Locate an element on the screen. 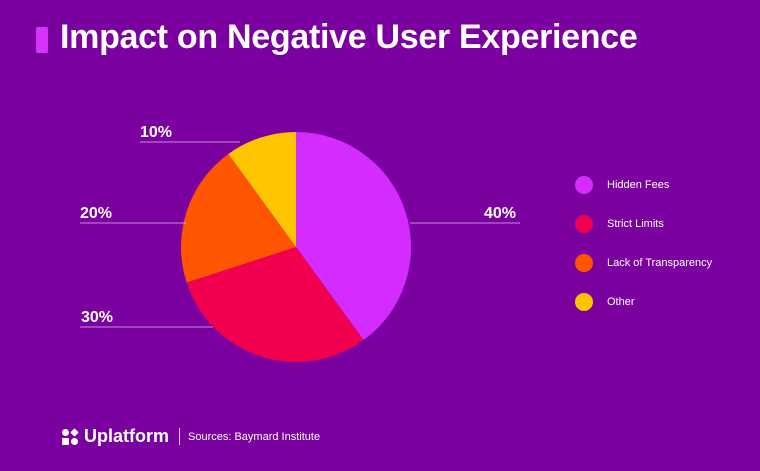 This screenshot has width=760, height=471. footer: Uplatform Sources: Baymard Institute is located at coordinates (191, 436).